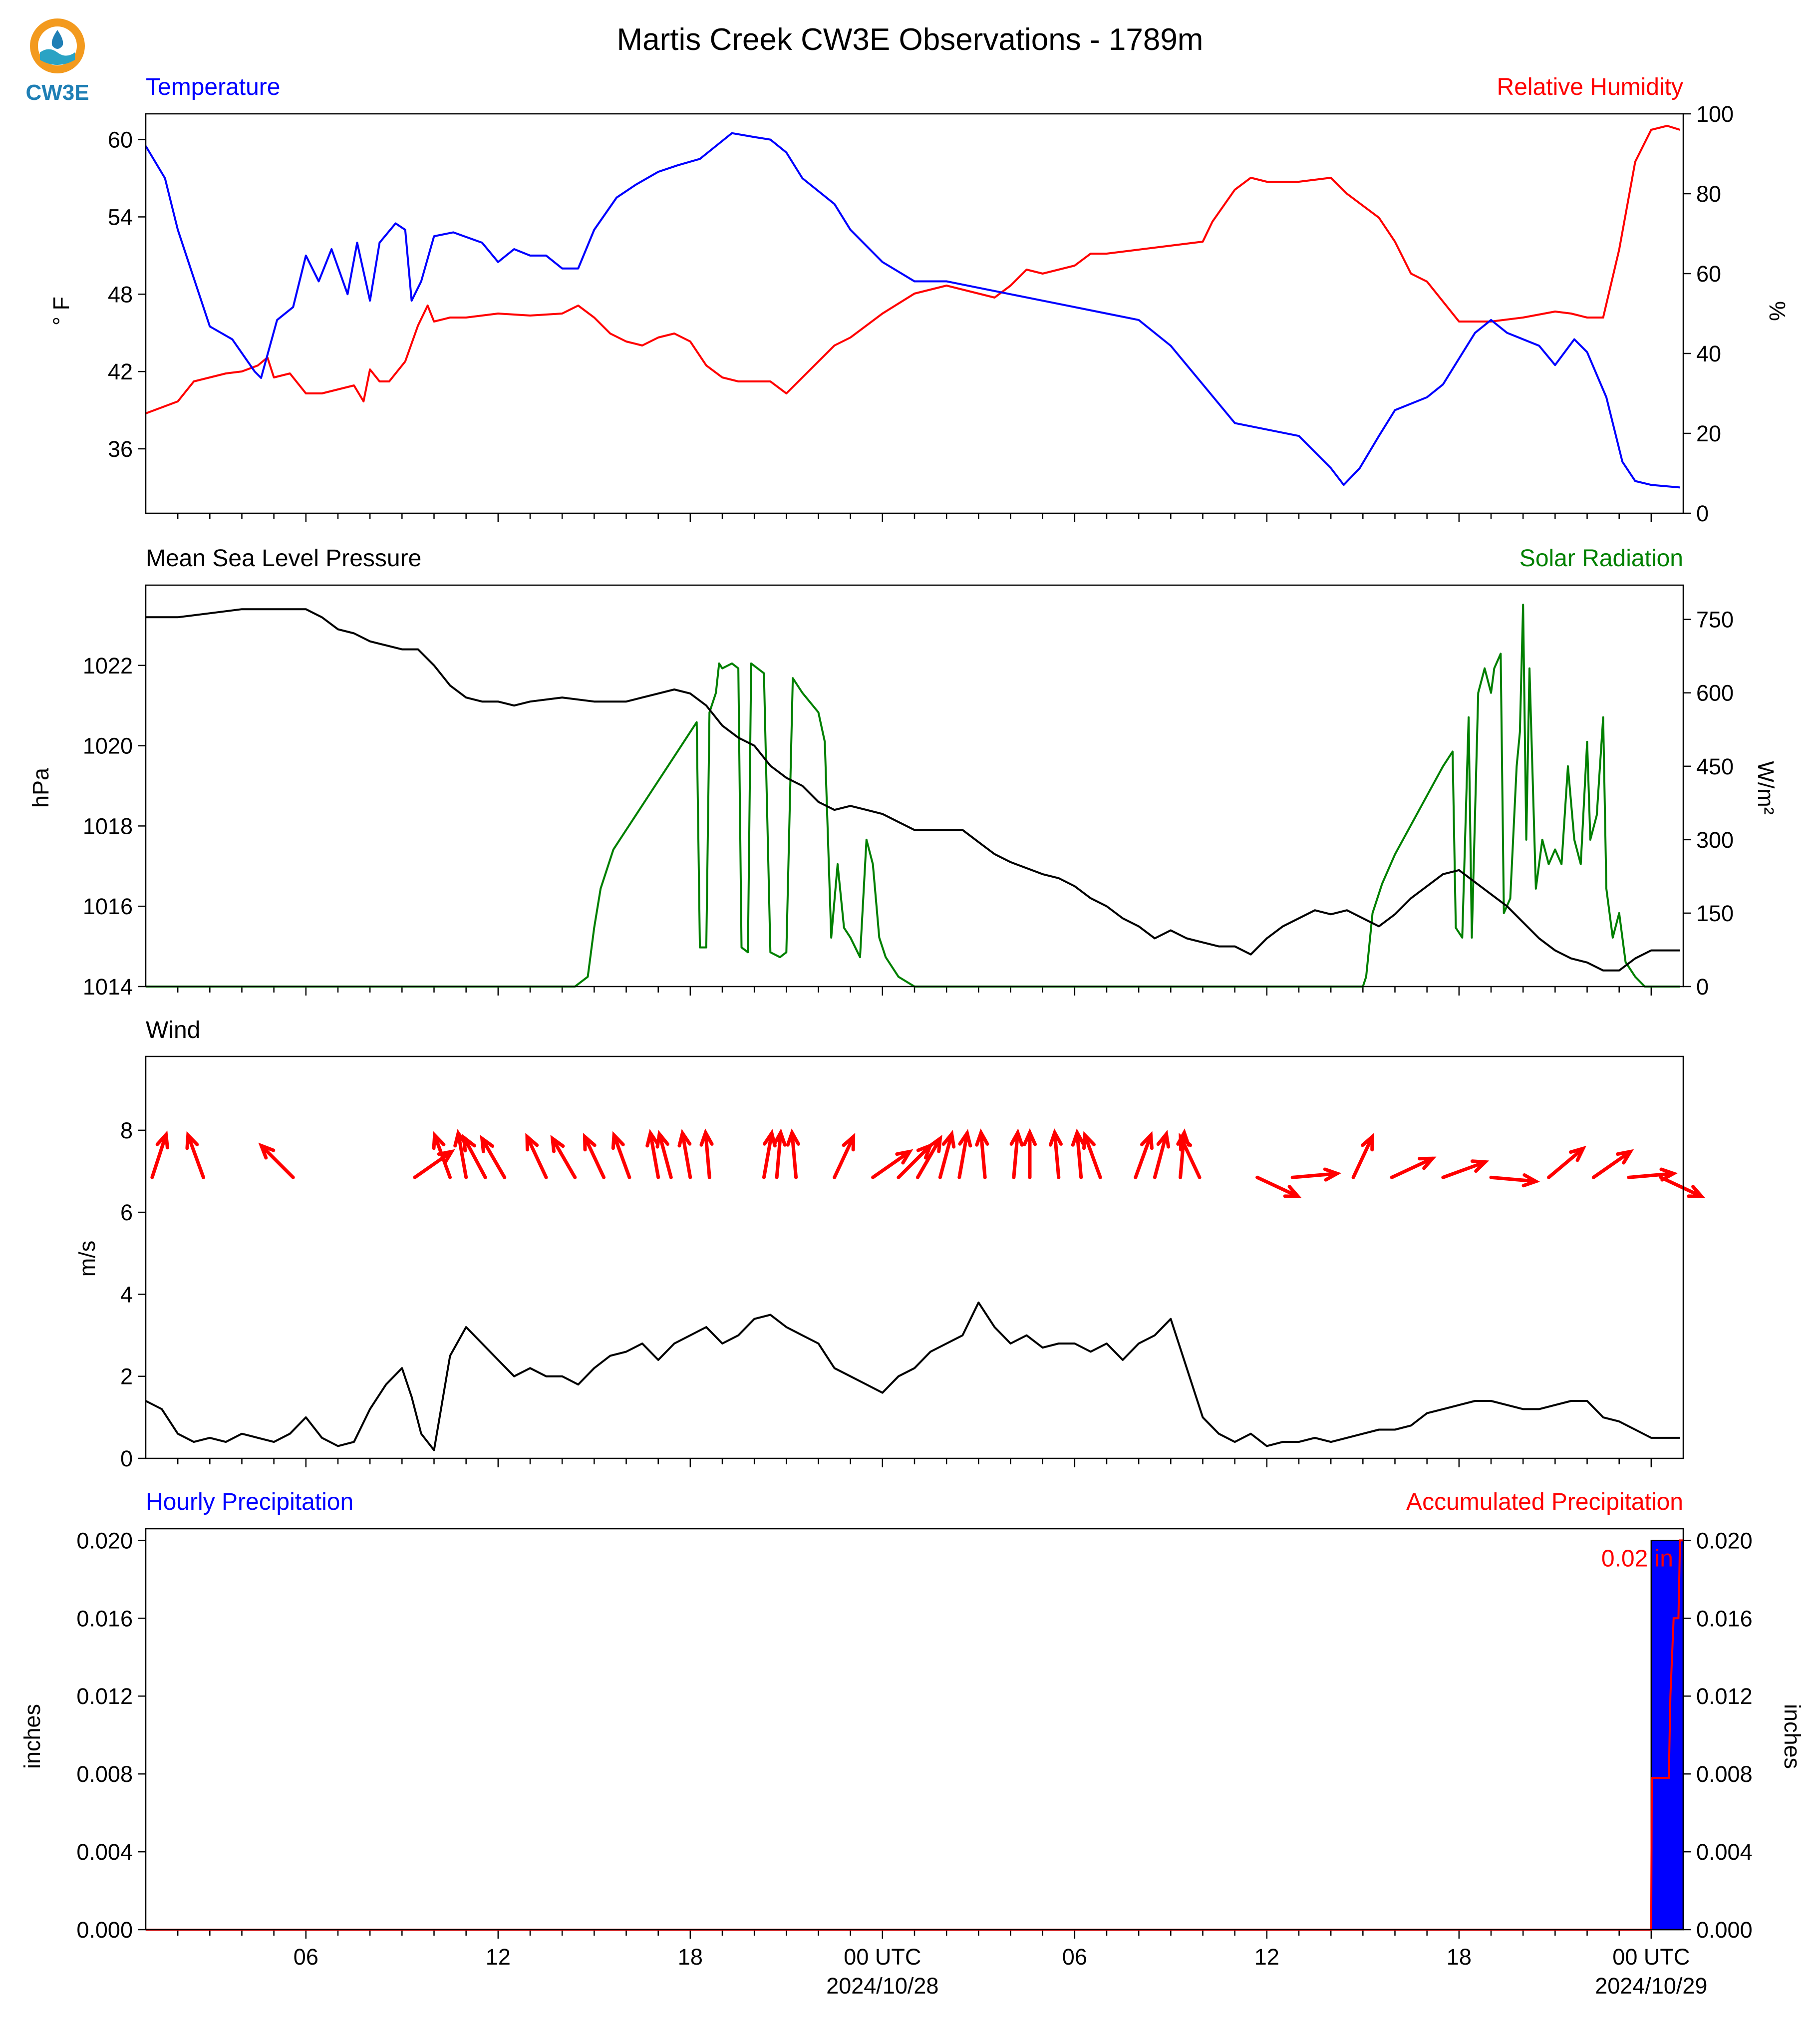  What do you see at coordinates (104, 1697) in the screenshot?
I see `precip-left-tick-label: 0.012` at bounding box center [104, 1697].